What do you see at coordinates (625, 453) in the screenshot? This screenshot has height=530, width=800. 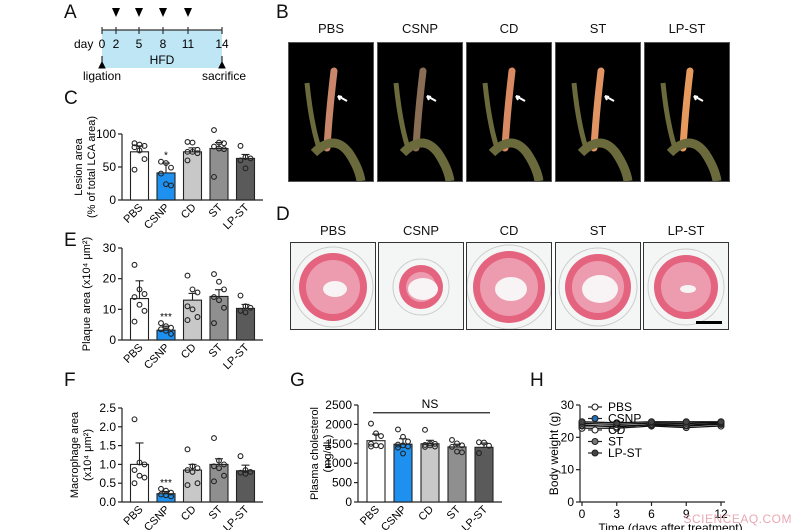 I see `legend-label: LP-ST` at bounding box center [625, 453].